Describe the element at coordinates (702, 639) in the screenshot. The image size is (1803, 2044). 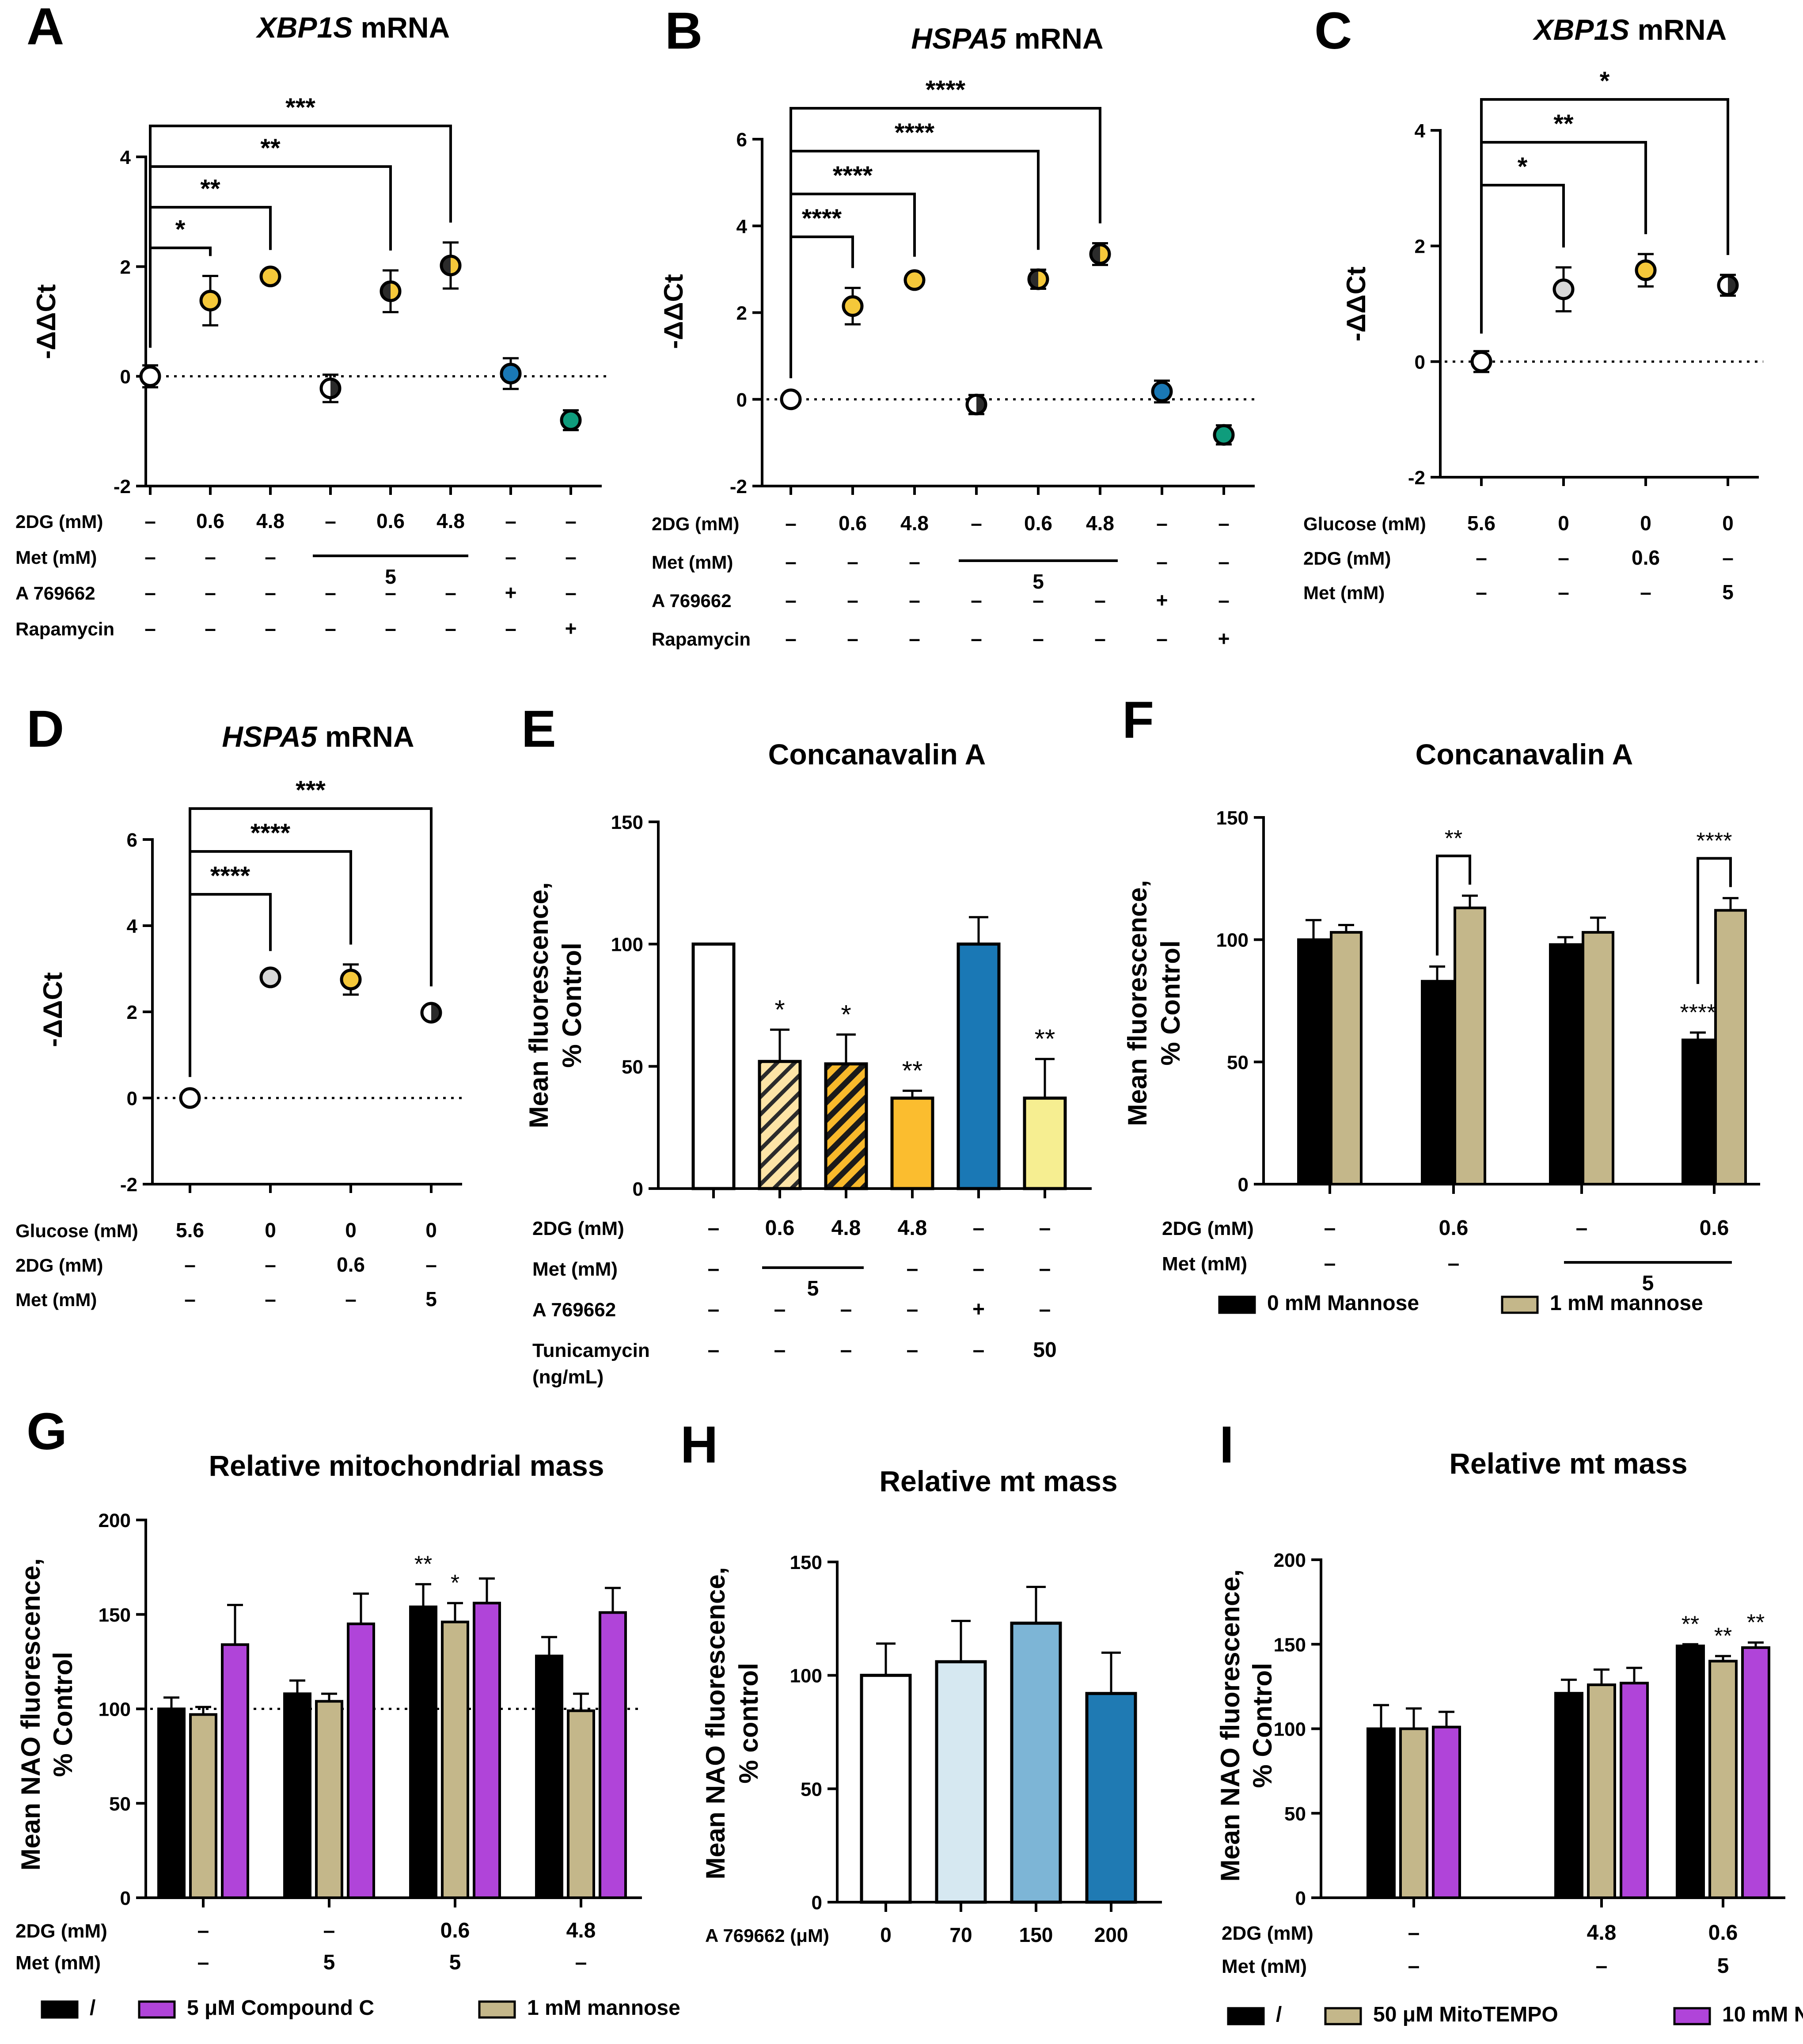
I see `table-row-label: Rapamycin` at that location.